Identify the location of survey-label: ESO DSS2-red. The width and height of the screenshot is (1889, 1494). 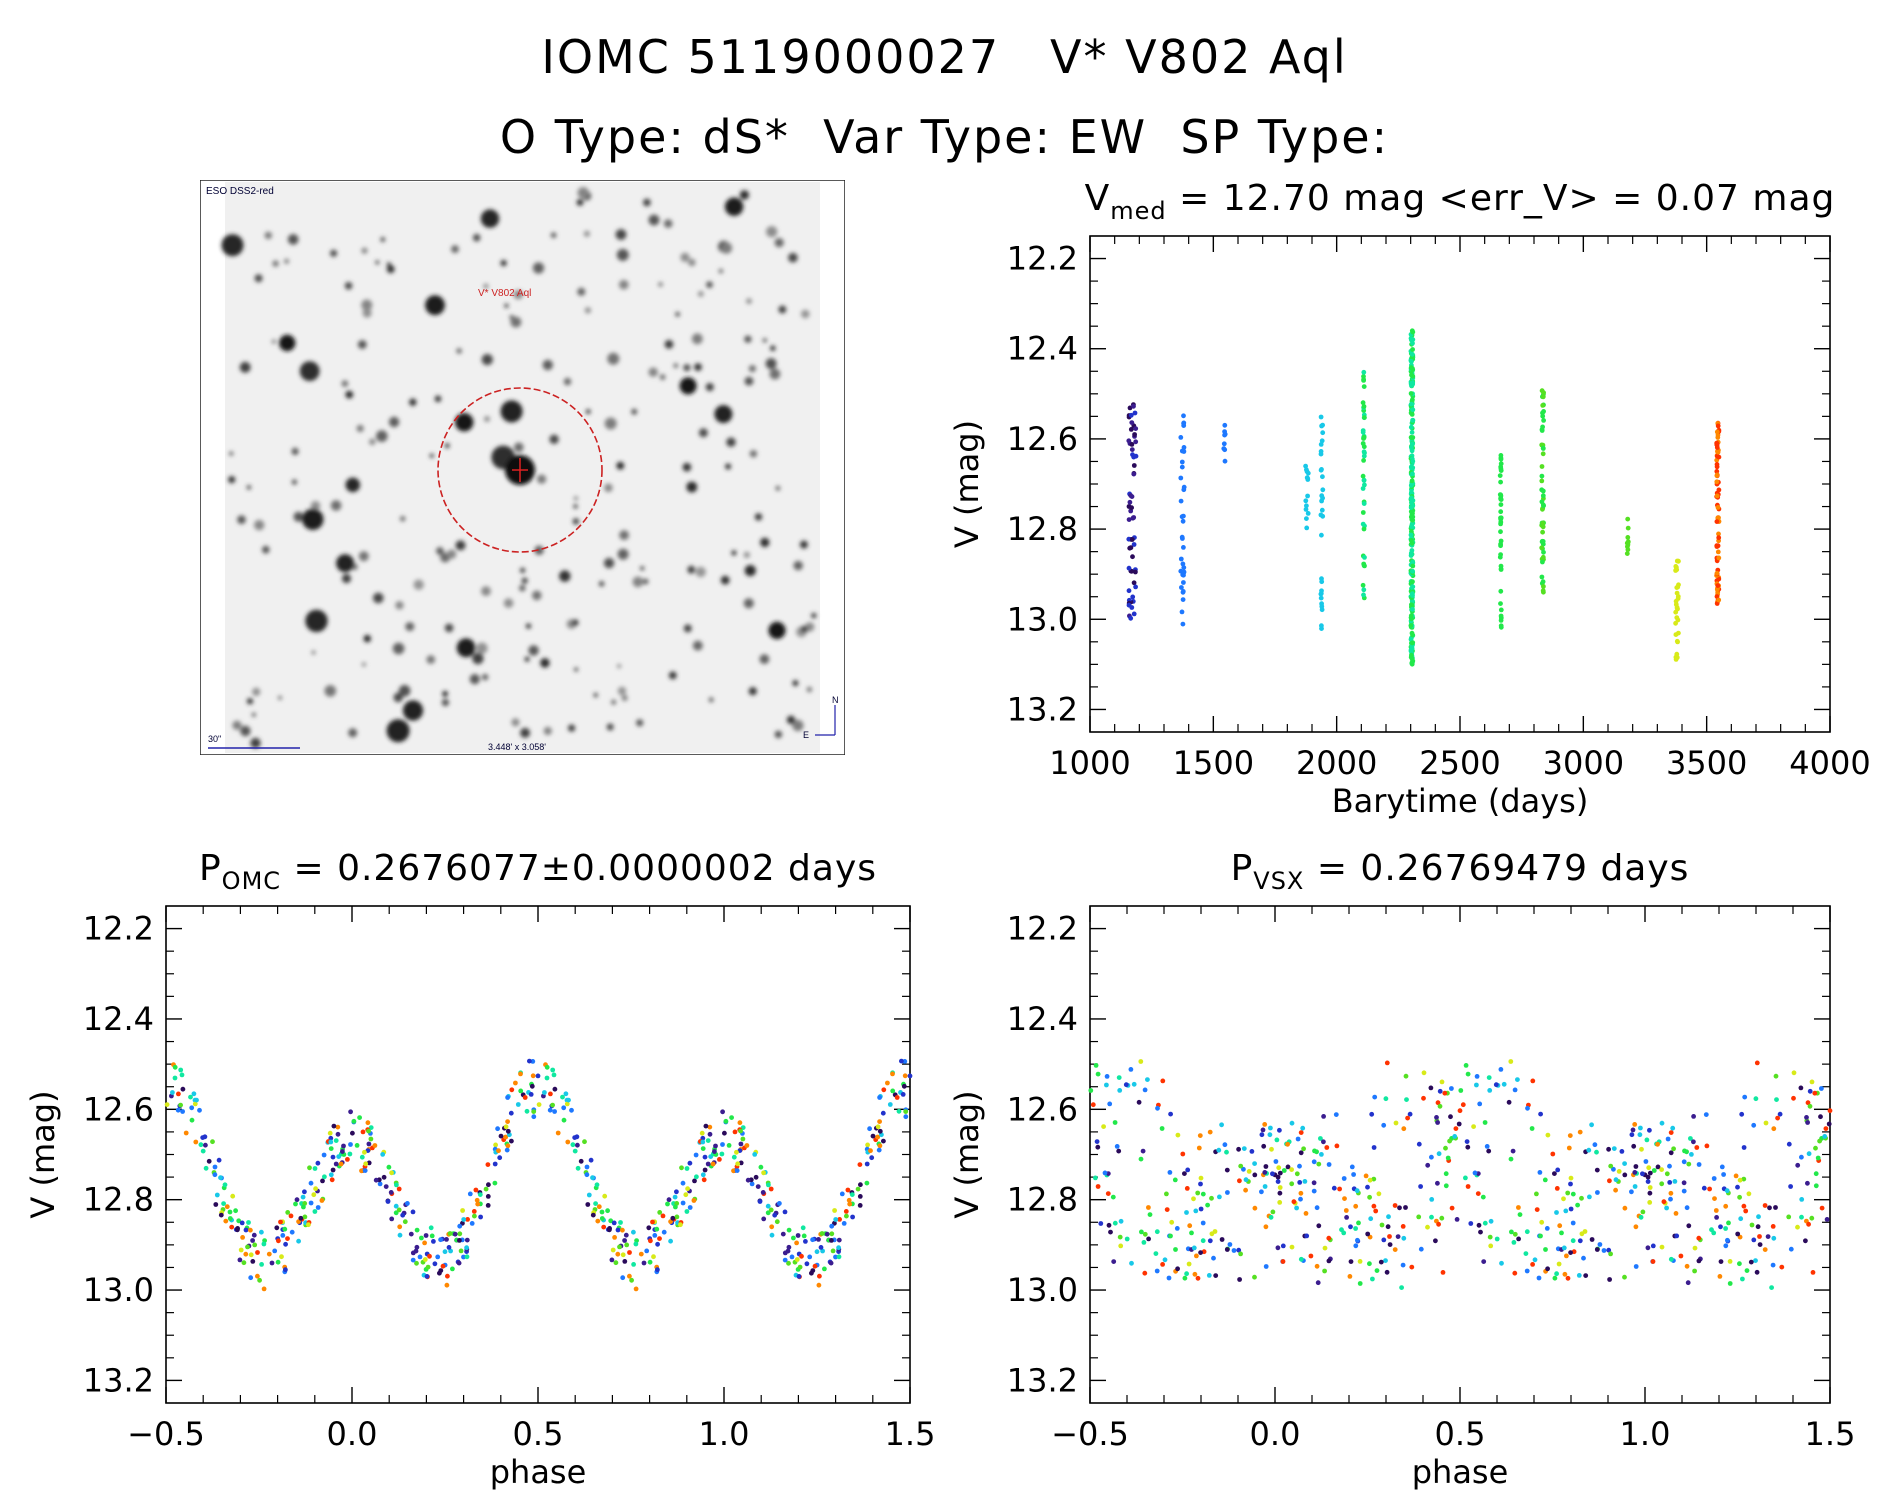
(240, 191).